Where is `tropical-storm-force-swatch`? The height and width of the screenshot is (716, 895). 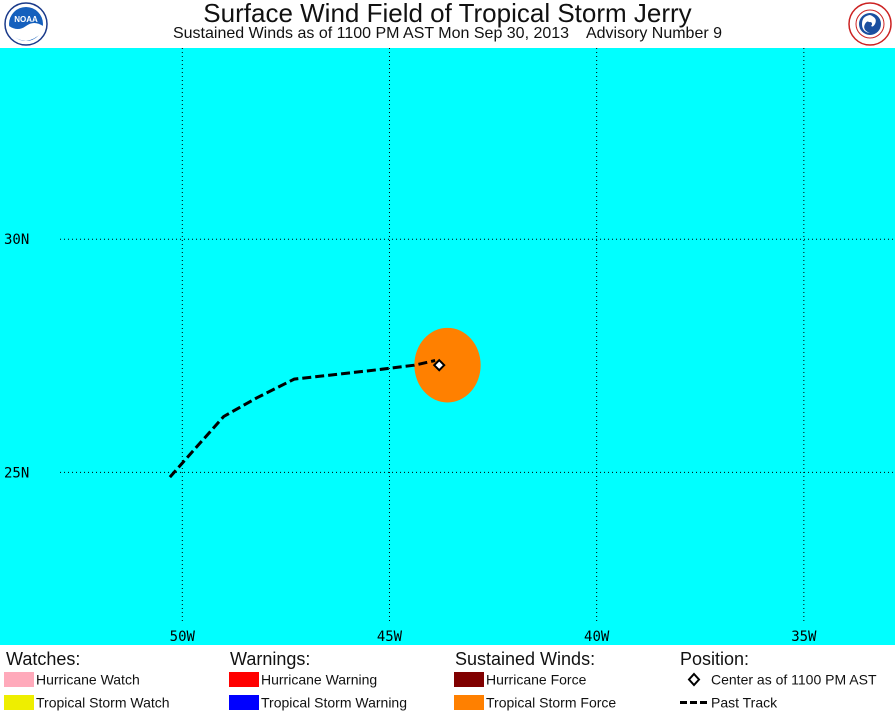
tropical-storm-force-swatch is located at coordinates (469, 702).